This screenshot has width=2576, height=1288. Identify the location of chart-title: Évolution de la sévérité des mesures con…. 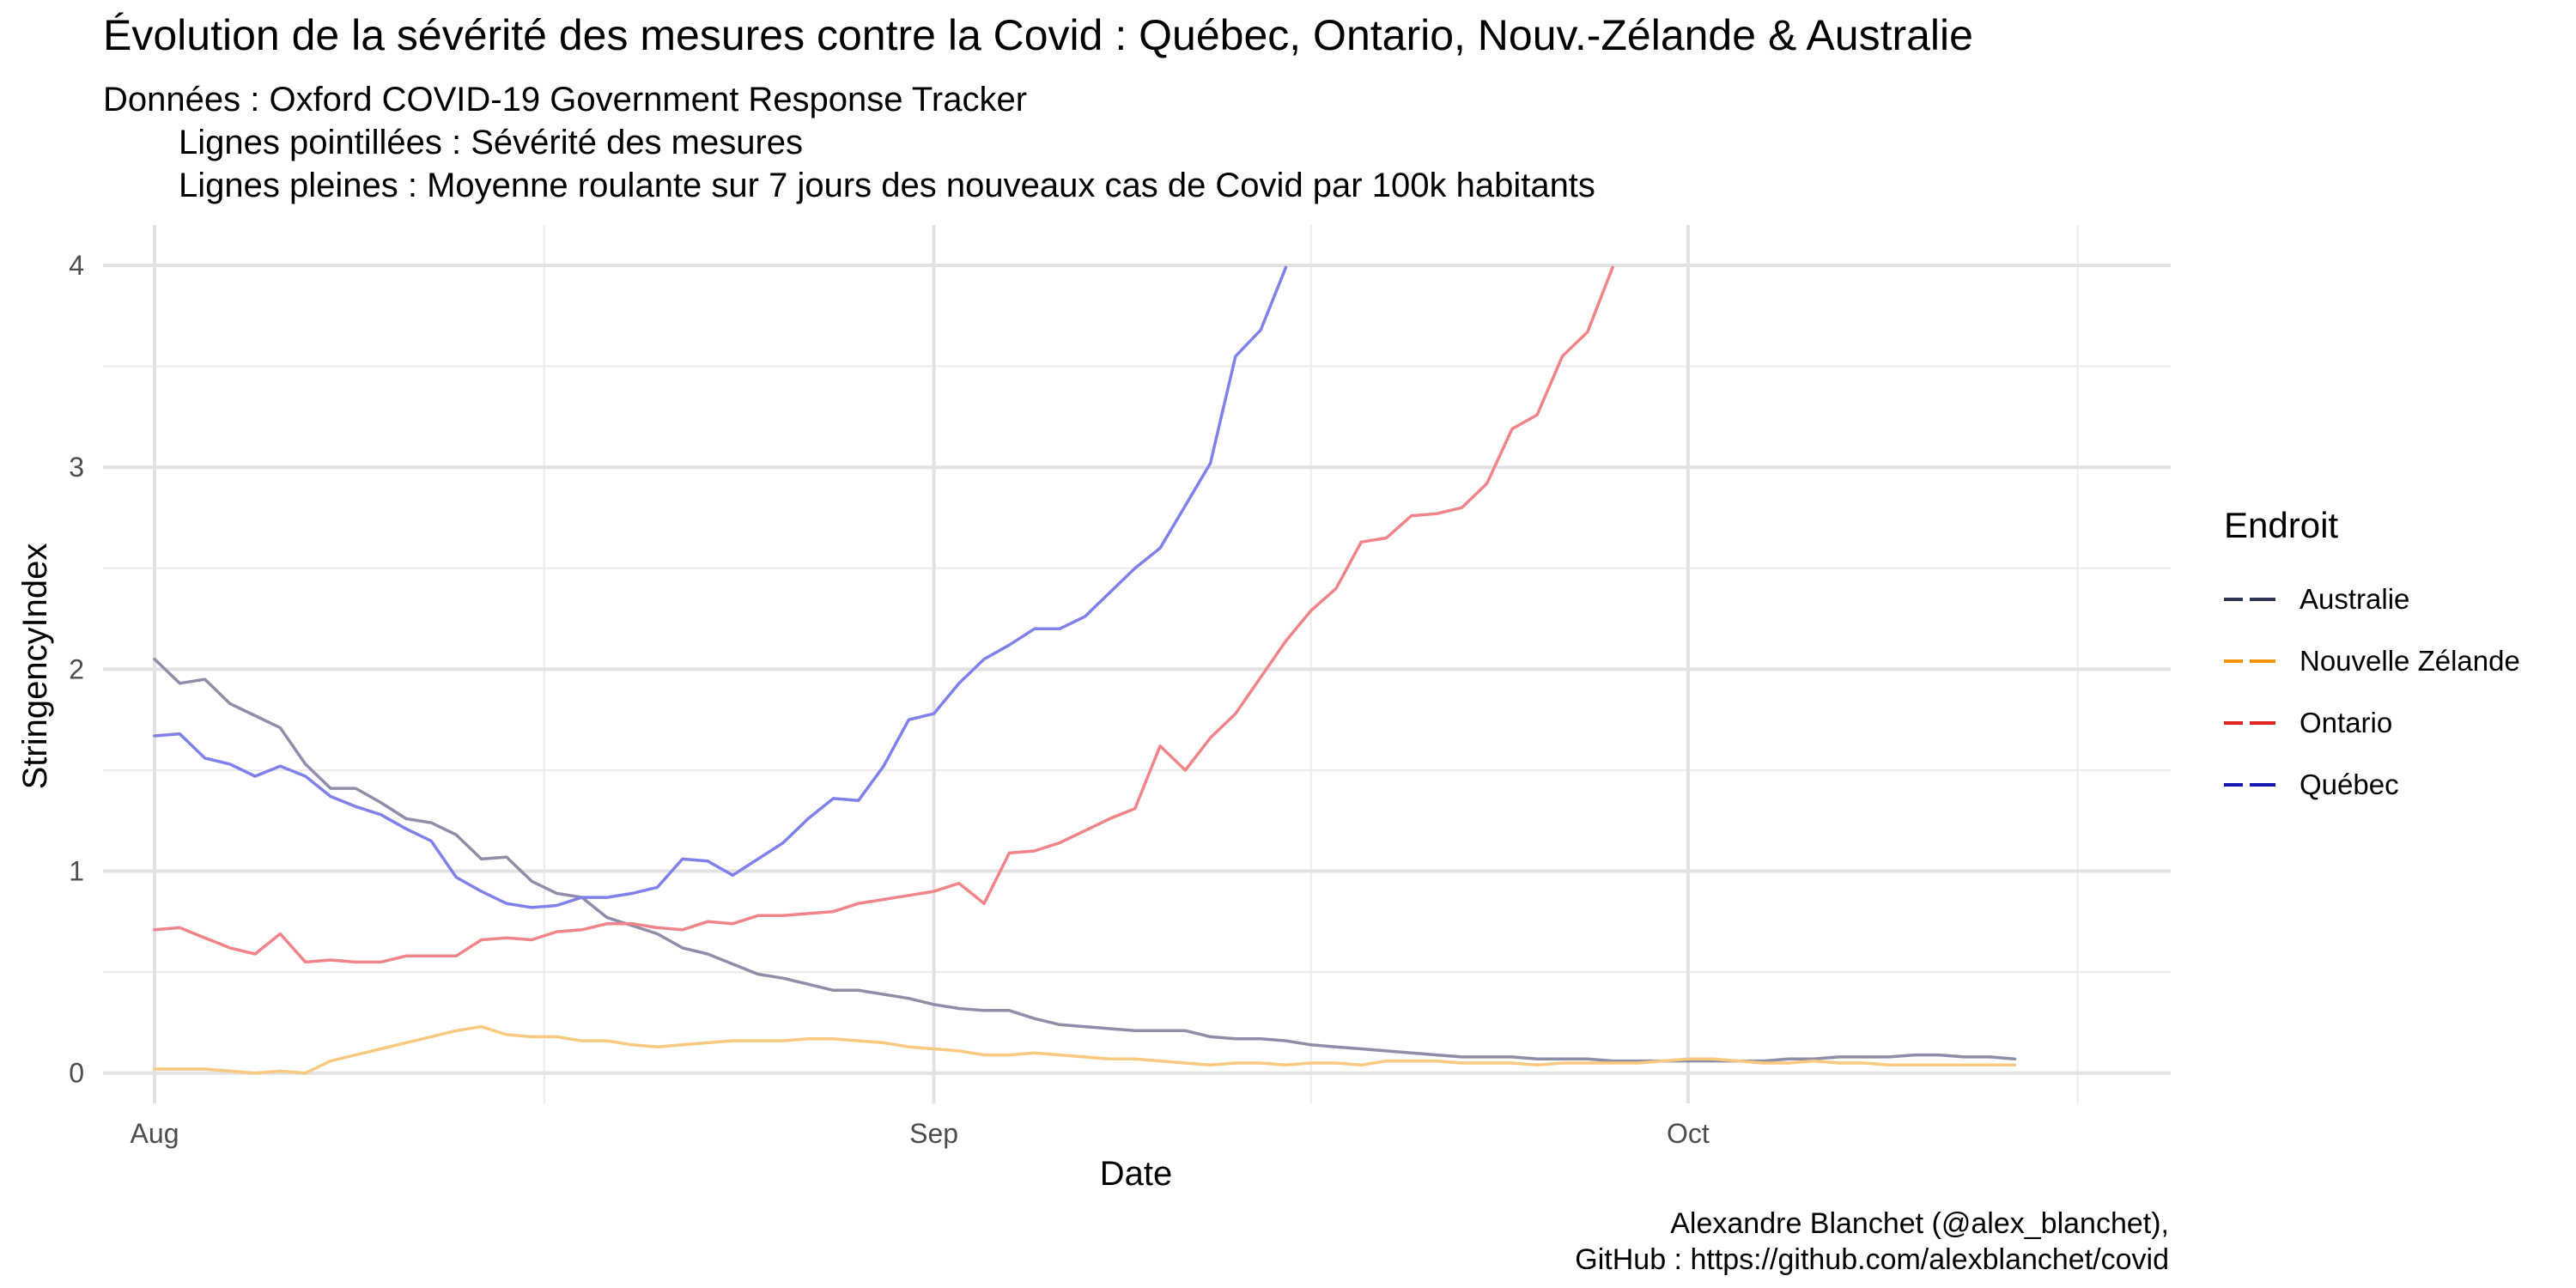
(1038, 35).